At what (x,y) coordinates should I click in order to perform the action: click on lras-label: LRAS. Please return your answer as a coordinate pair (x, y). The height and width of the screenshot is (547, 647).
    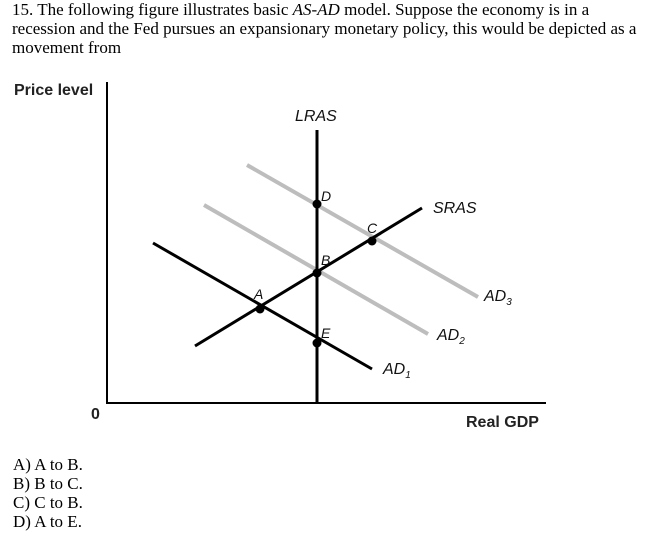
    Looking at the image, I should click on (316, 116).